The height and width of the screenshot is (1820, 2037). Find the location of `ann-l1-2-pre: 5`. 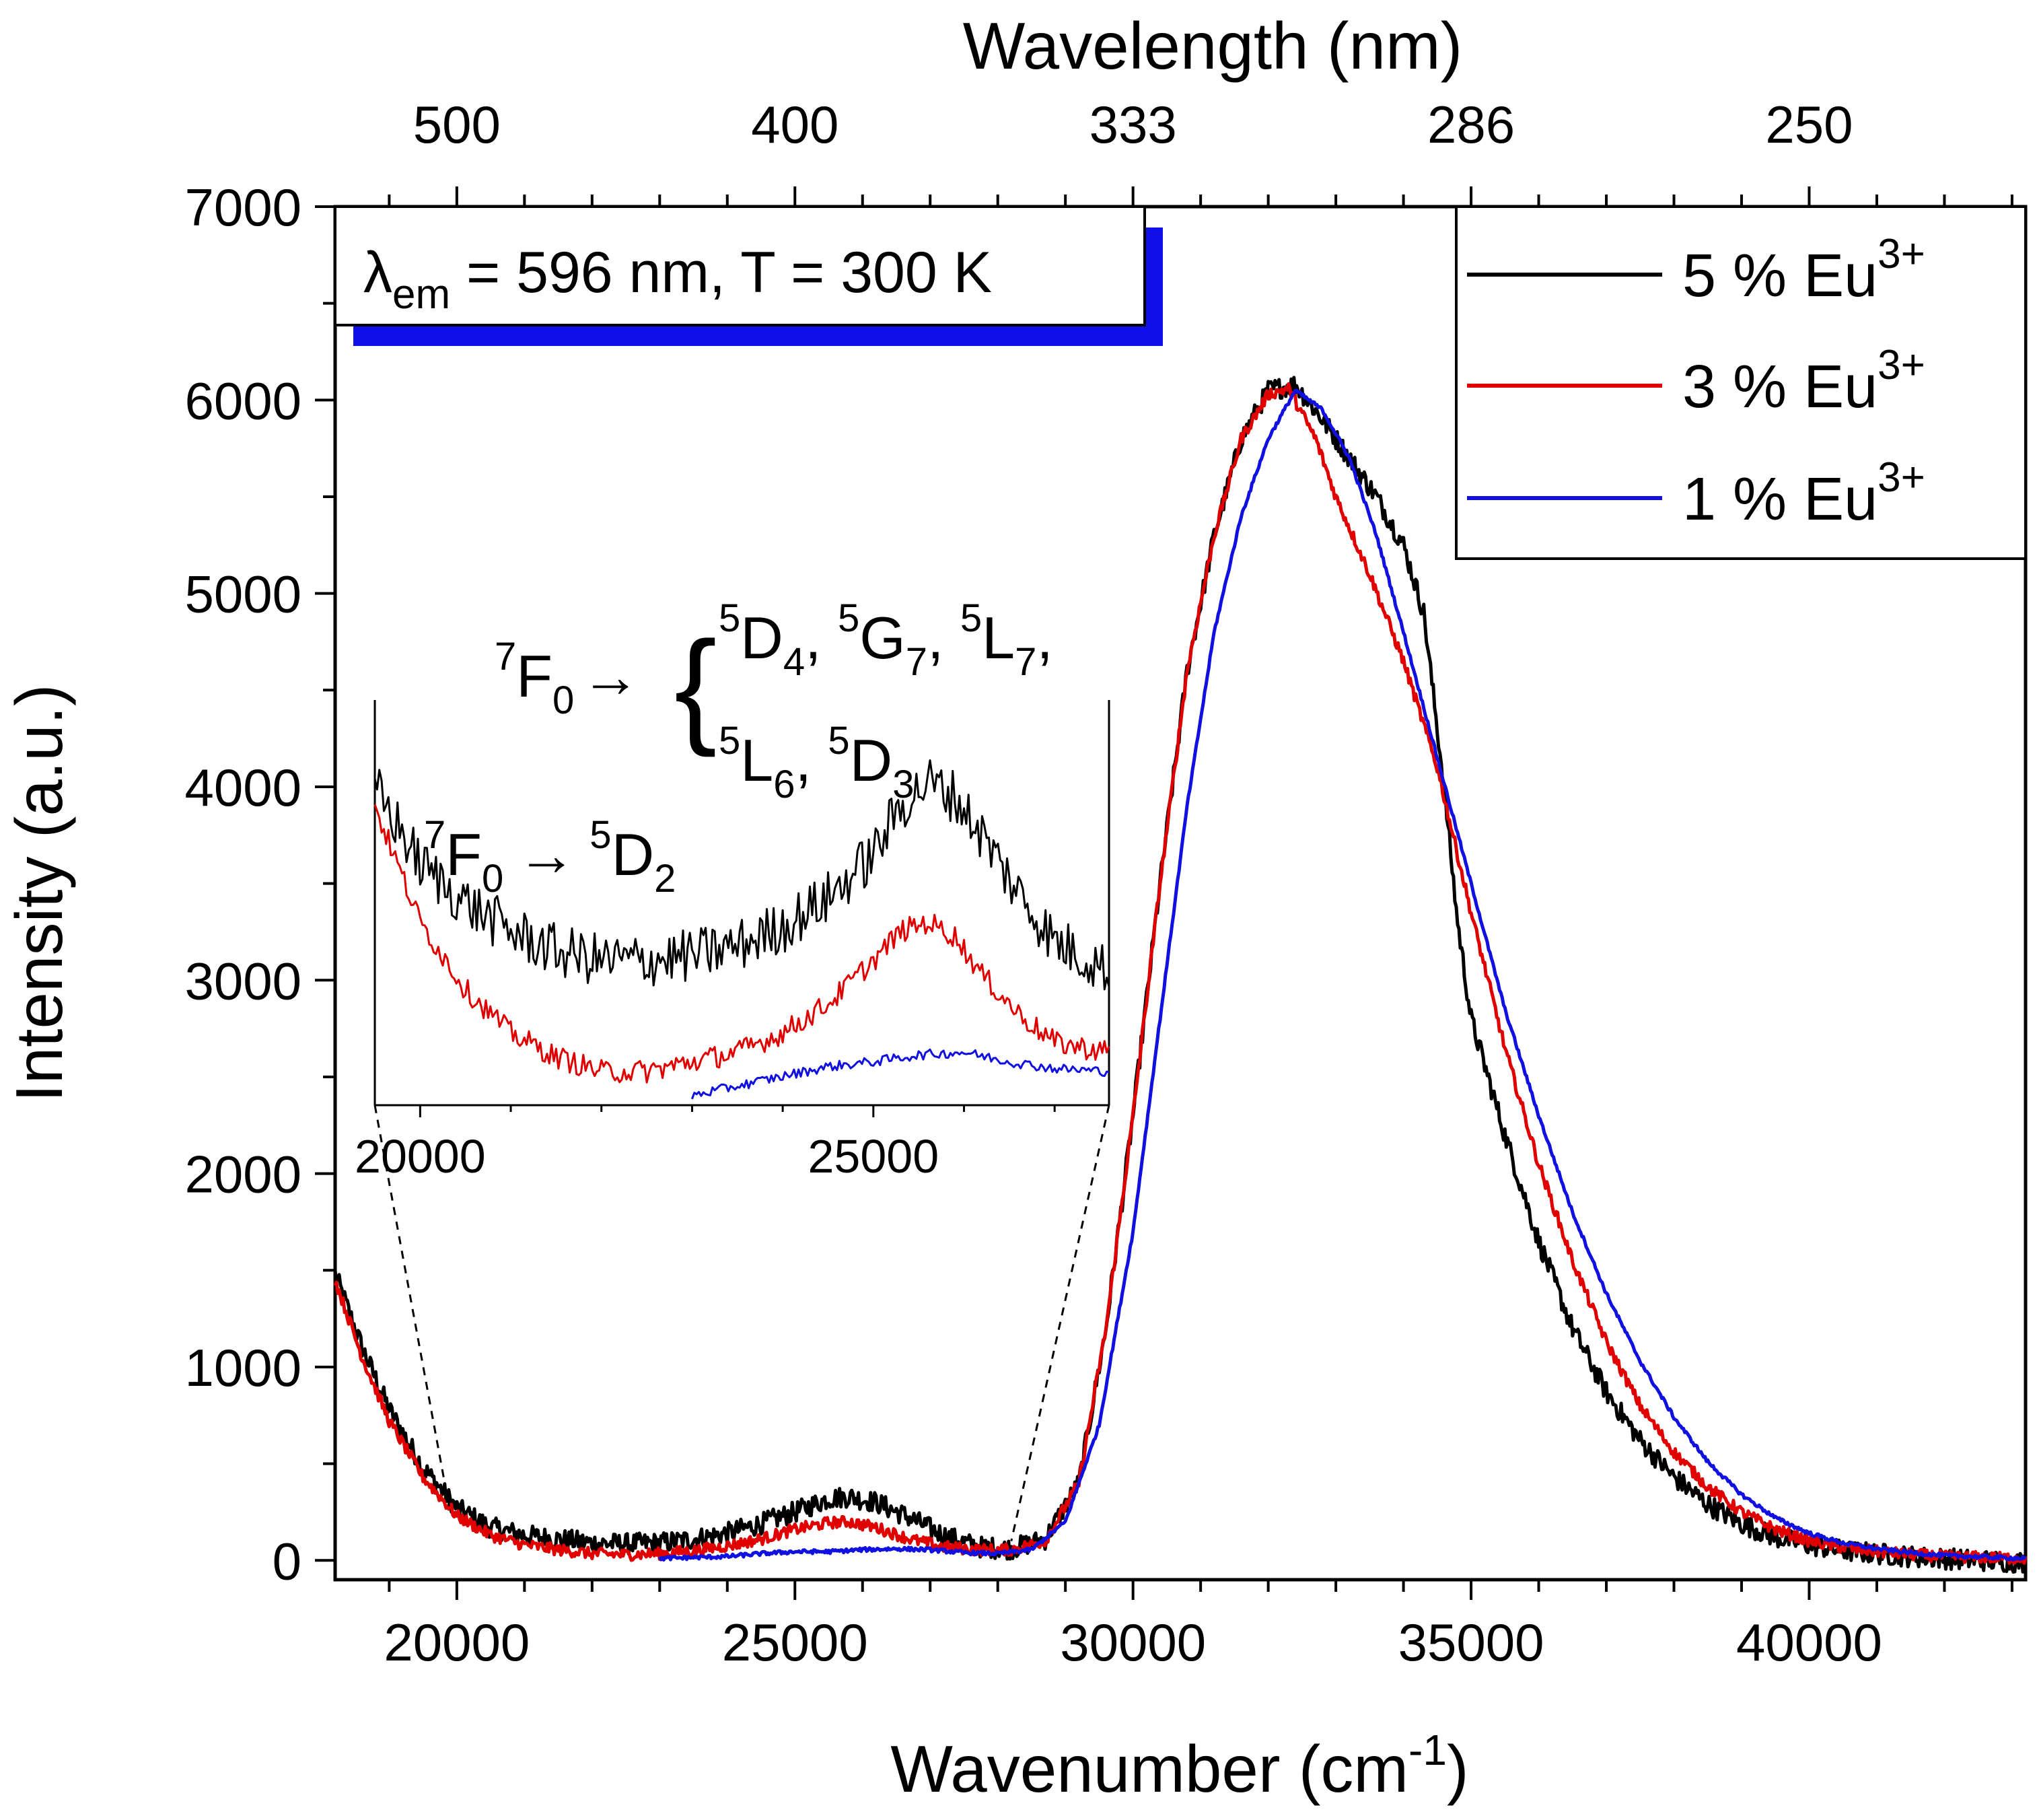

ann-l1-2-pre: 5 is located at coordinates (971, 618).